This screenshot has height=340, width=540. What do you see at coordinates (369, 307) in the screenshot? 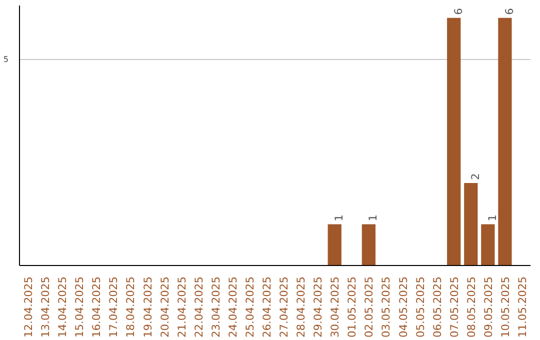
I see `x-tick-label: 02.05.2025` at bounding box center [369, 307].